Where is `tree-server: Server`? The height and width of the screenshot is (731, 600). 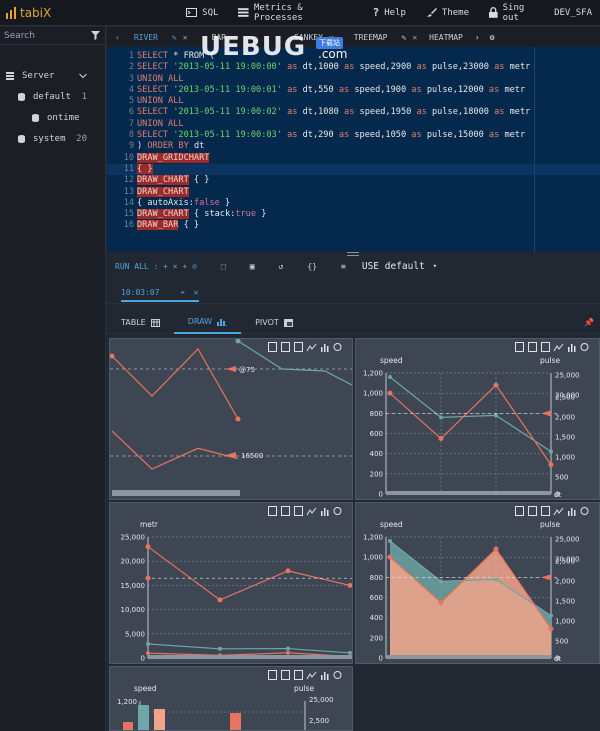 tree-server: Server is located at coordinates (52, 75).